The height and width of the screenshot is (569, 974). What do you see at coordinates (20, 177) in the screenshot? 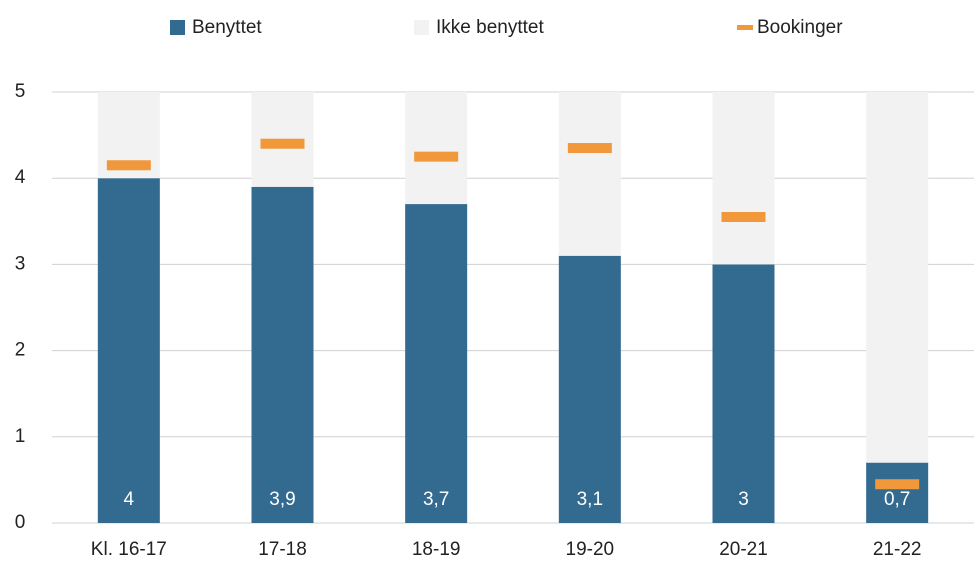
I see `y-tick-label: 4` at bounding box center [20, 177].